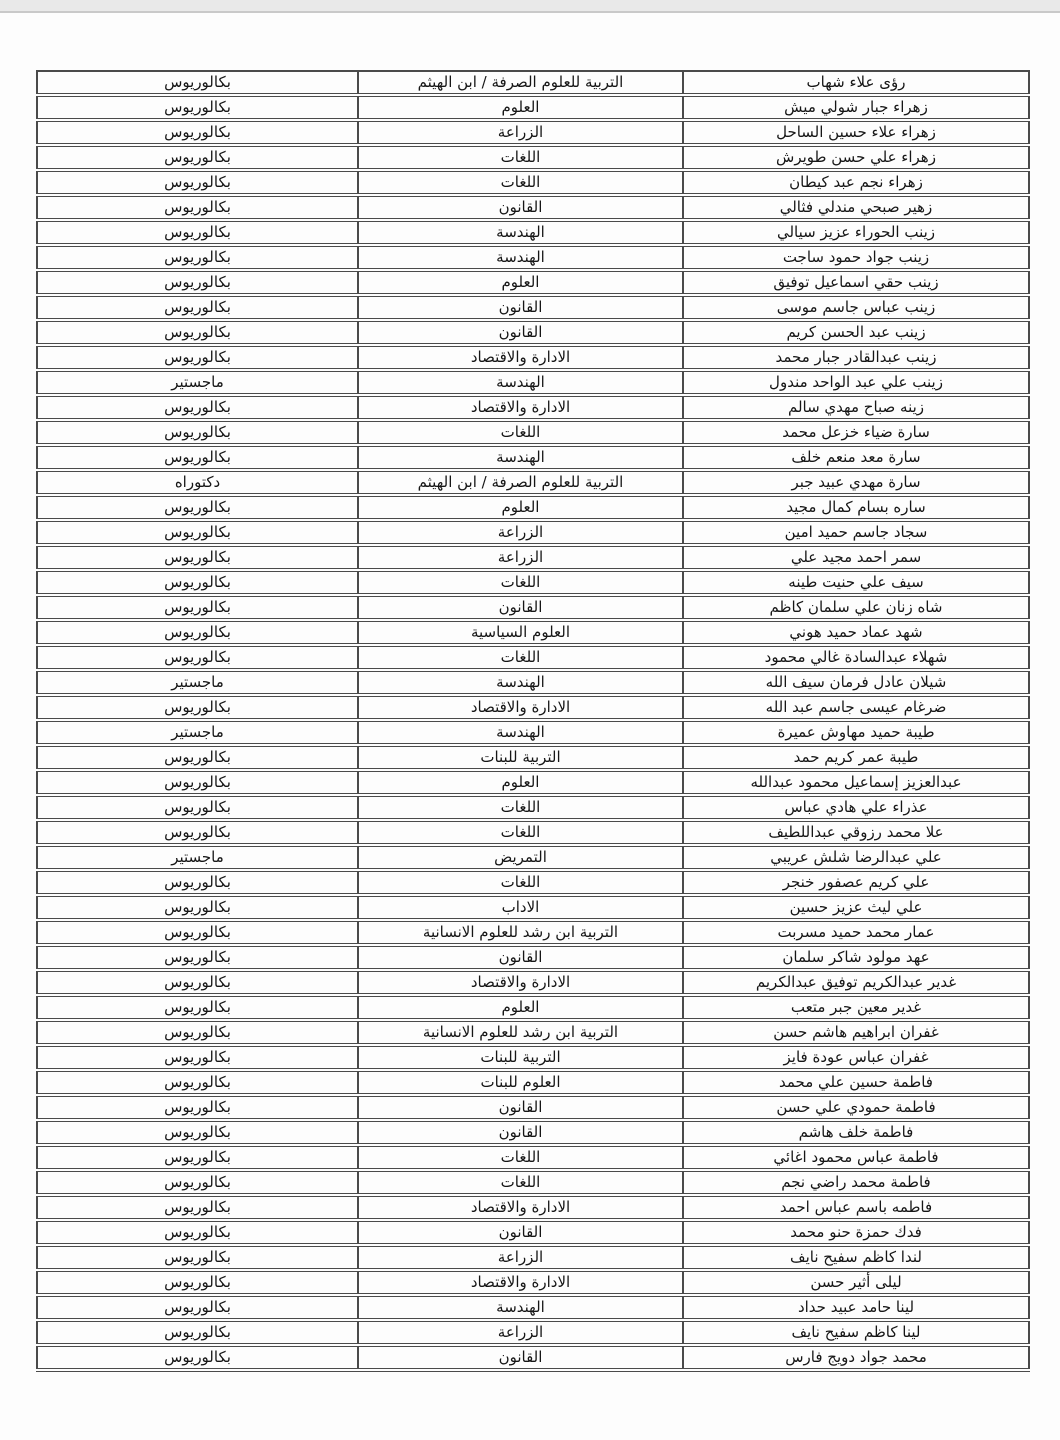 The image size is (1060, 1440). What do you see at coordinates (533, 108) in the screenshot?
I see `table-row: زهراء جبار شولي ميش العلوم بكالوريوس` at bounding box center [533, 108].